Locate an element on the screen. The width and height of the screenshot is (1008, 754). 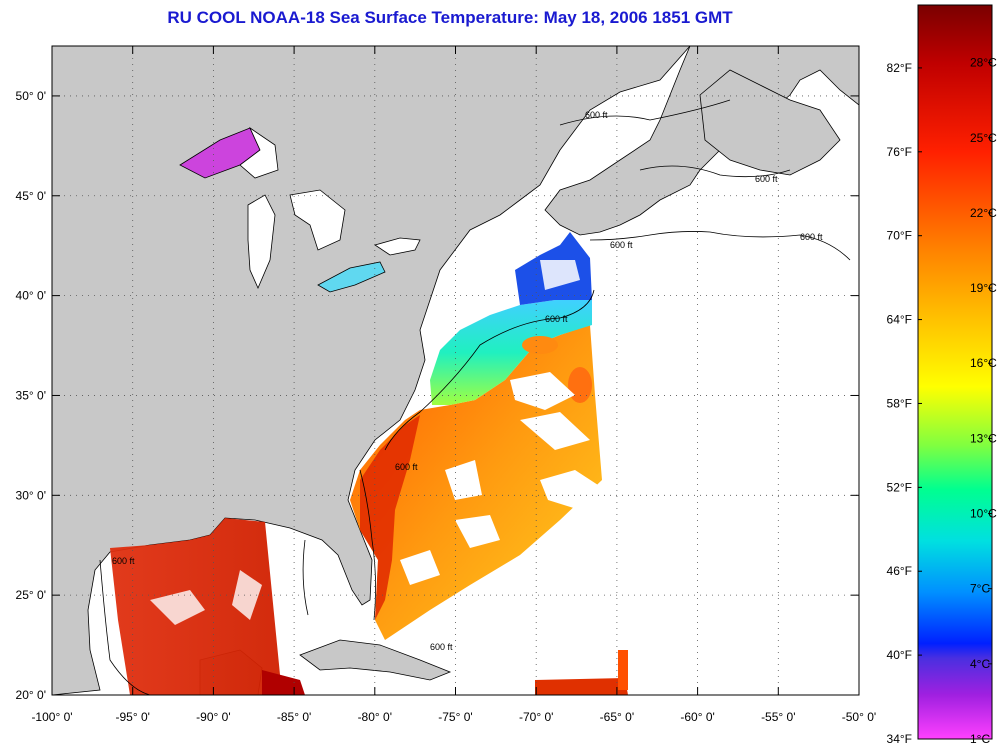
lake-erie is located at coordinates (351, 277).